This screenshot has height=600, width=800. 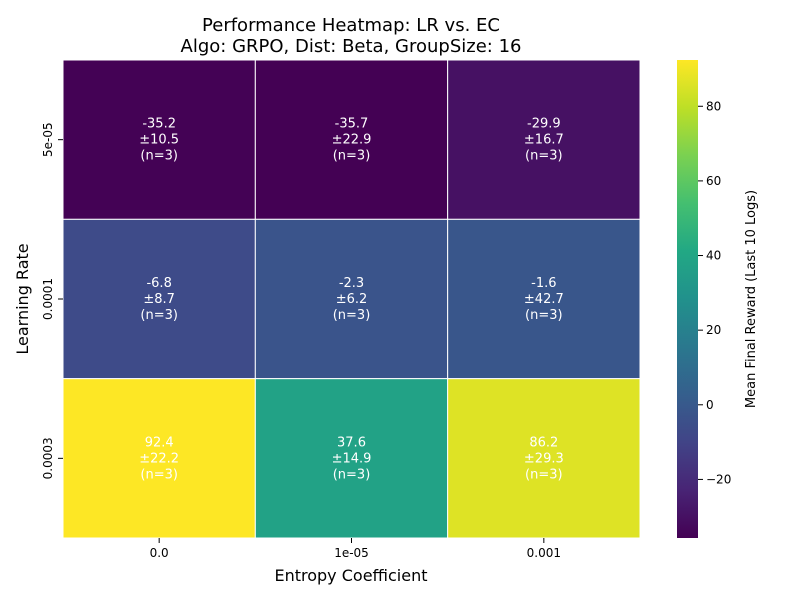 I want to click on cell-label-std: ±6.2, so click(x=352, y=299).